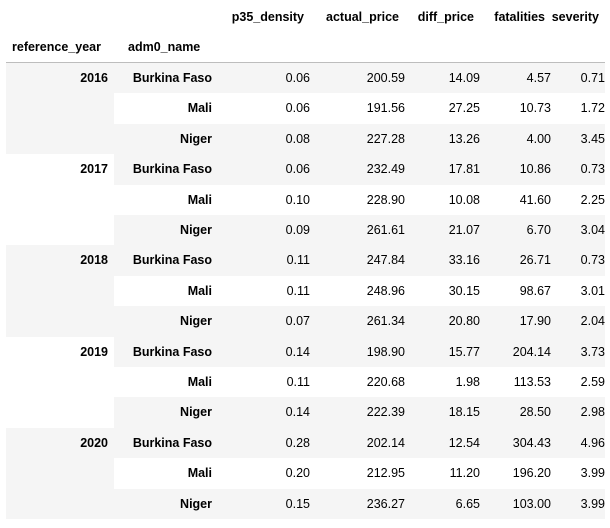 Image resolution: width=610 pixels, height=528 pixels. I want to click on cell-fatalities: 26.71, so click(515, 260).